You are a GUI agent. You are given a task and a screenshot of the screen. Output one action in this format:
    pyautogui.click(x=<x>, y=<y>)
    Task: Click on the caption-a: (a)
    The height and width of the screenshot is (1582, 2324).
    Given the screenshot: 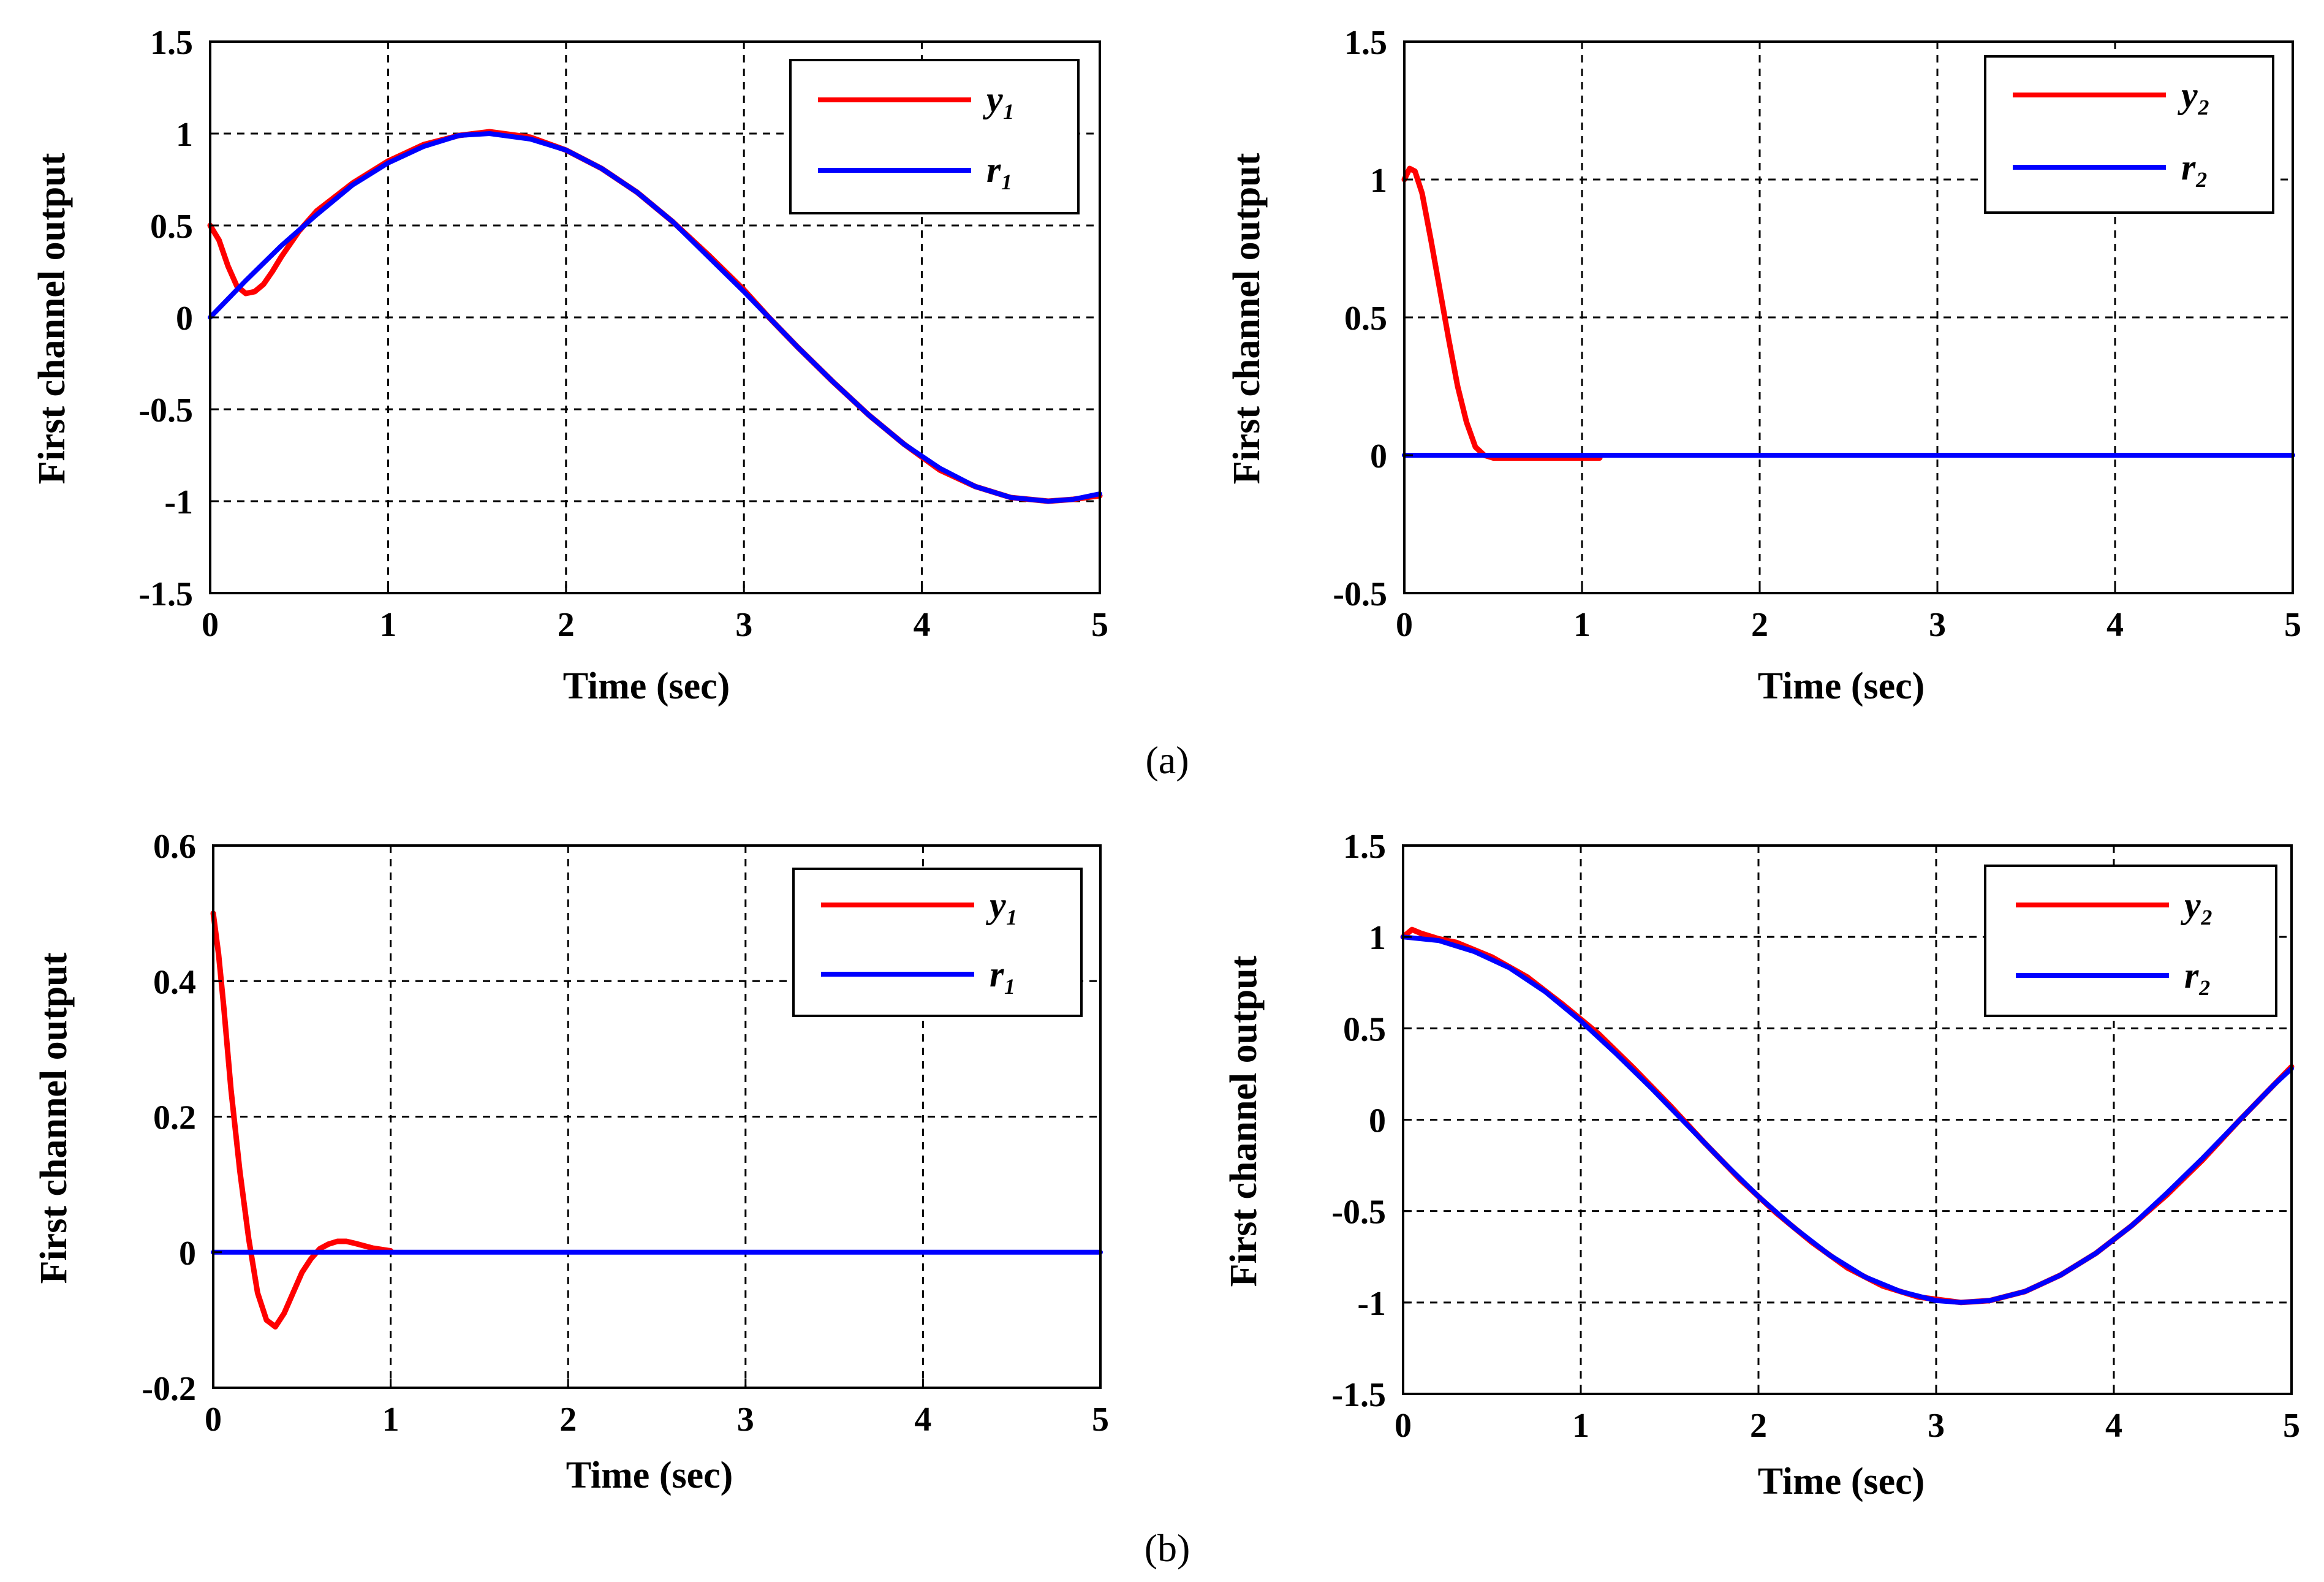 What is the action you would take?
    pyautogui.click(x=1167, y=760)
    